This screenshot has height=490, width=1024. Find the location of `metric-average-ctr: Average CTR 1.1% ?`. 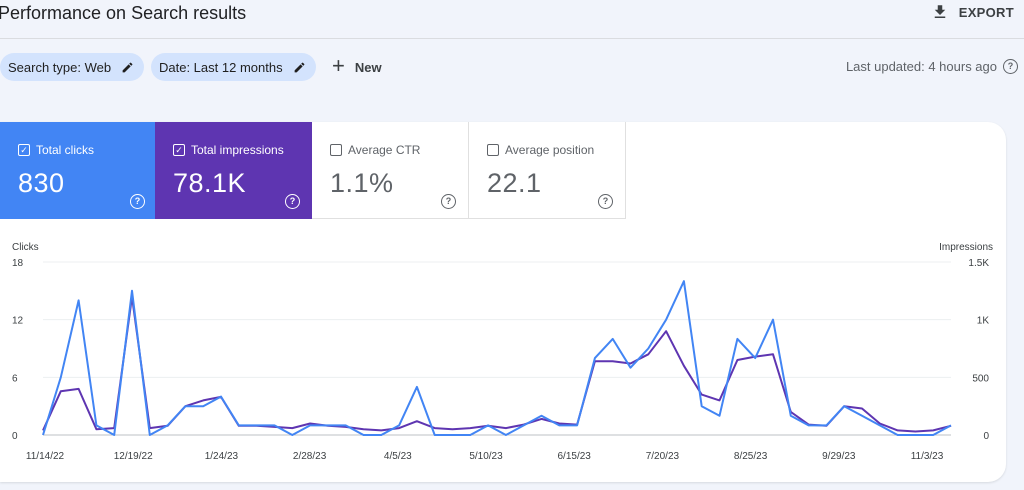

metric-average-ctr: Average CTR 1.1% ? is located at coordinates (390, 170).